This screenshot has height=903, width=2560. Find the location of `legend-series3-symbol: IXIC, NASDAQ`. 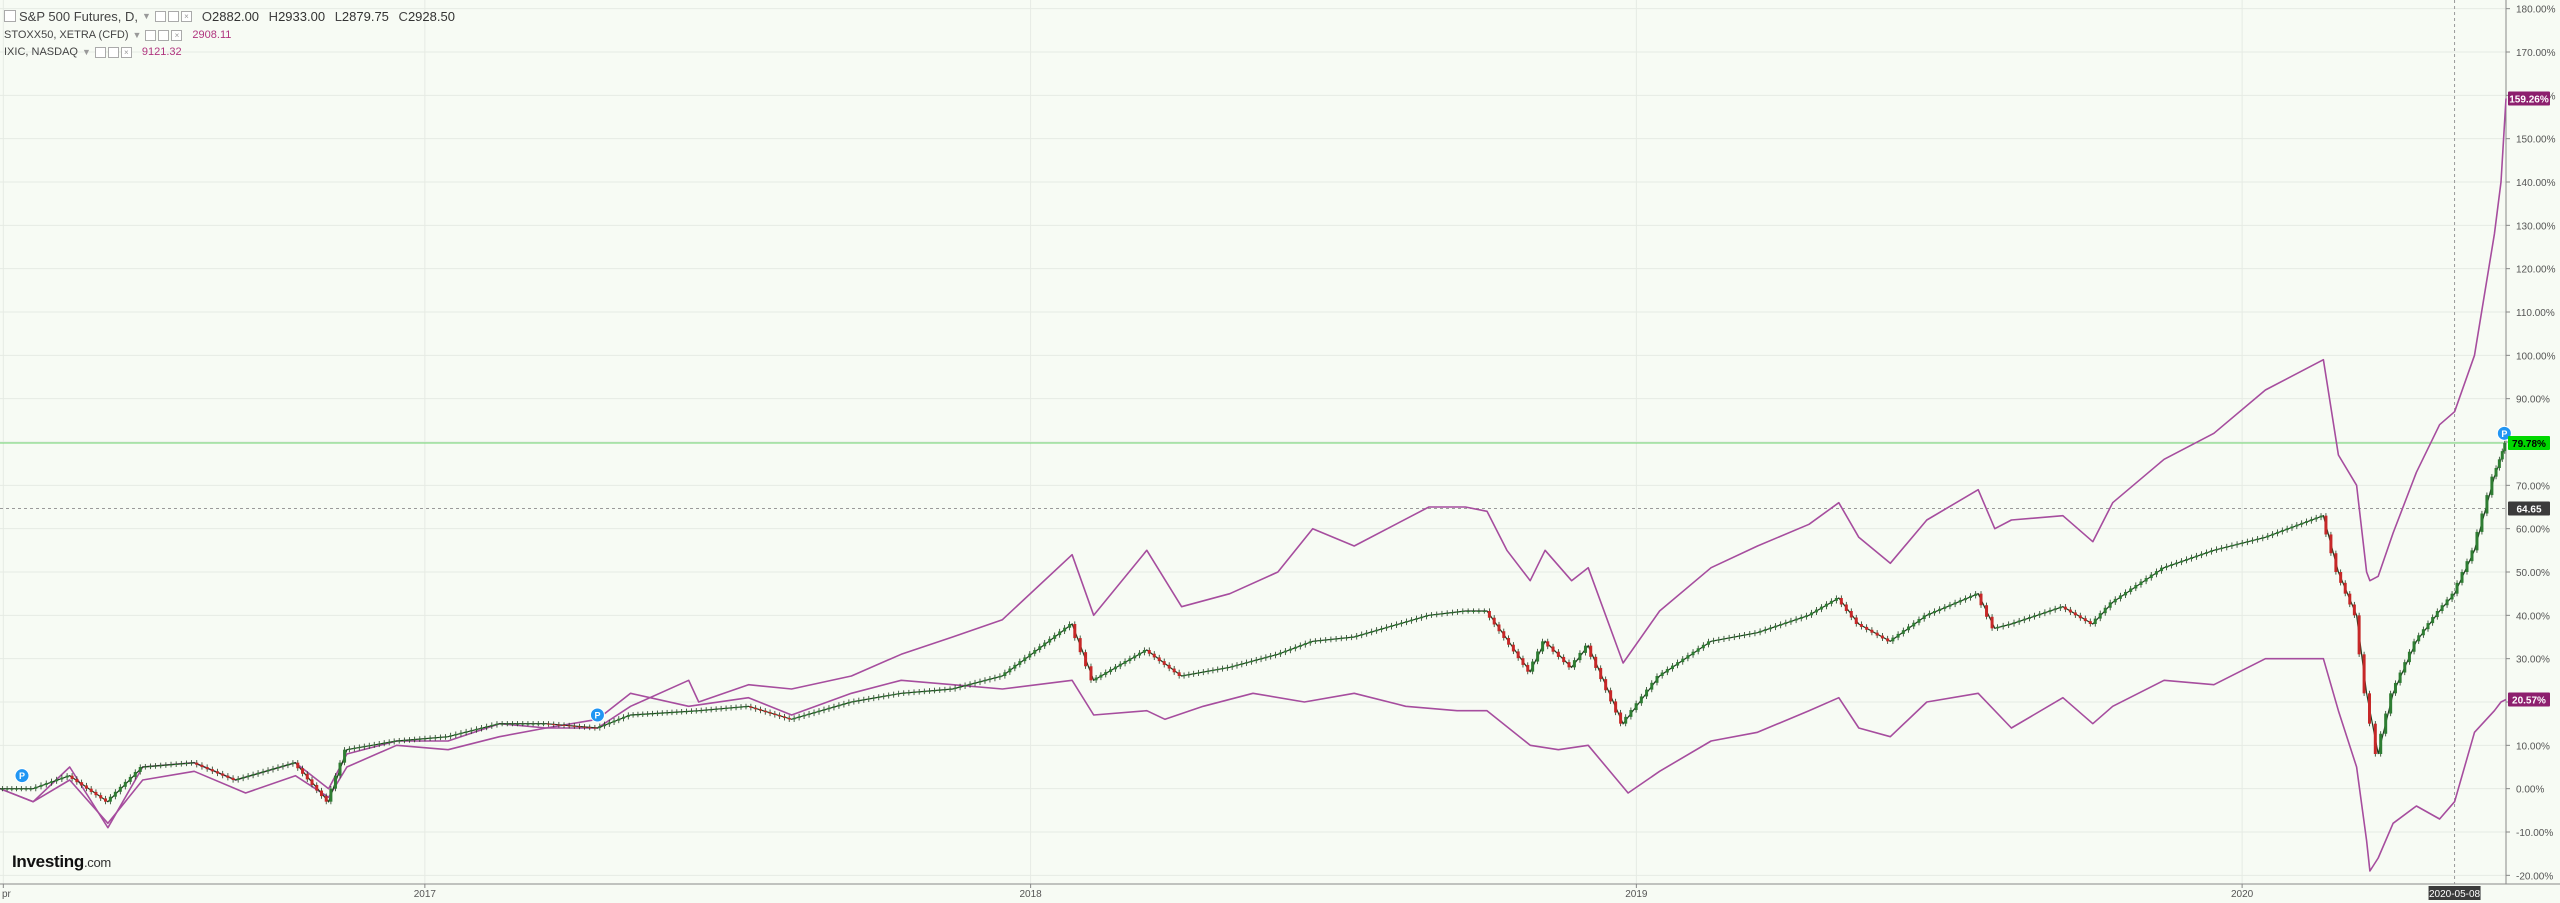

legend-series3-symbol: IXIC, NASDAQ is located at coordinates (41, 52).